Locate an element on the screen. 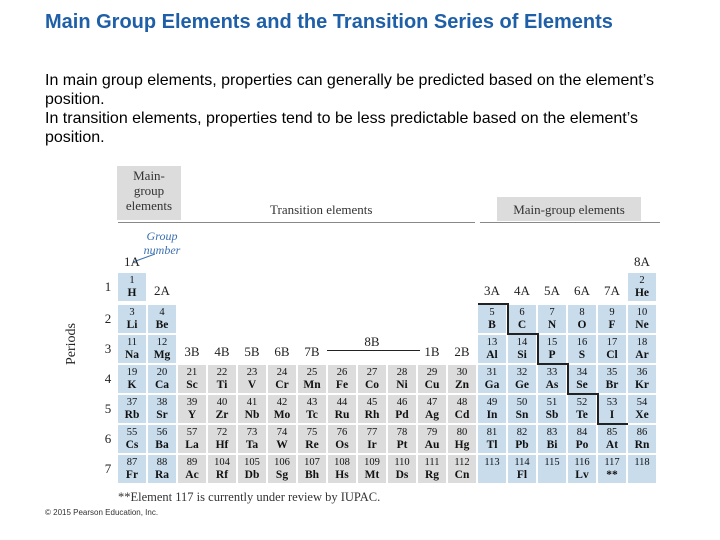 The height and width of the screenshot is (540, 720). atomic-number: 1 is located at coordinates (132, 280).